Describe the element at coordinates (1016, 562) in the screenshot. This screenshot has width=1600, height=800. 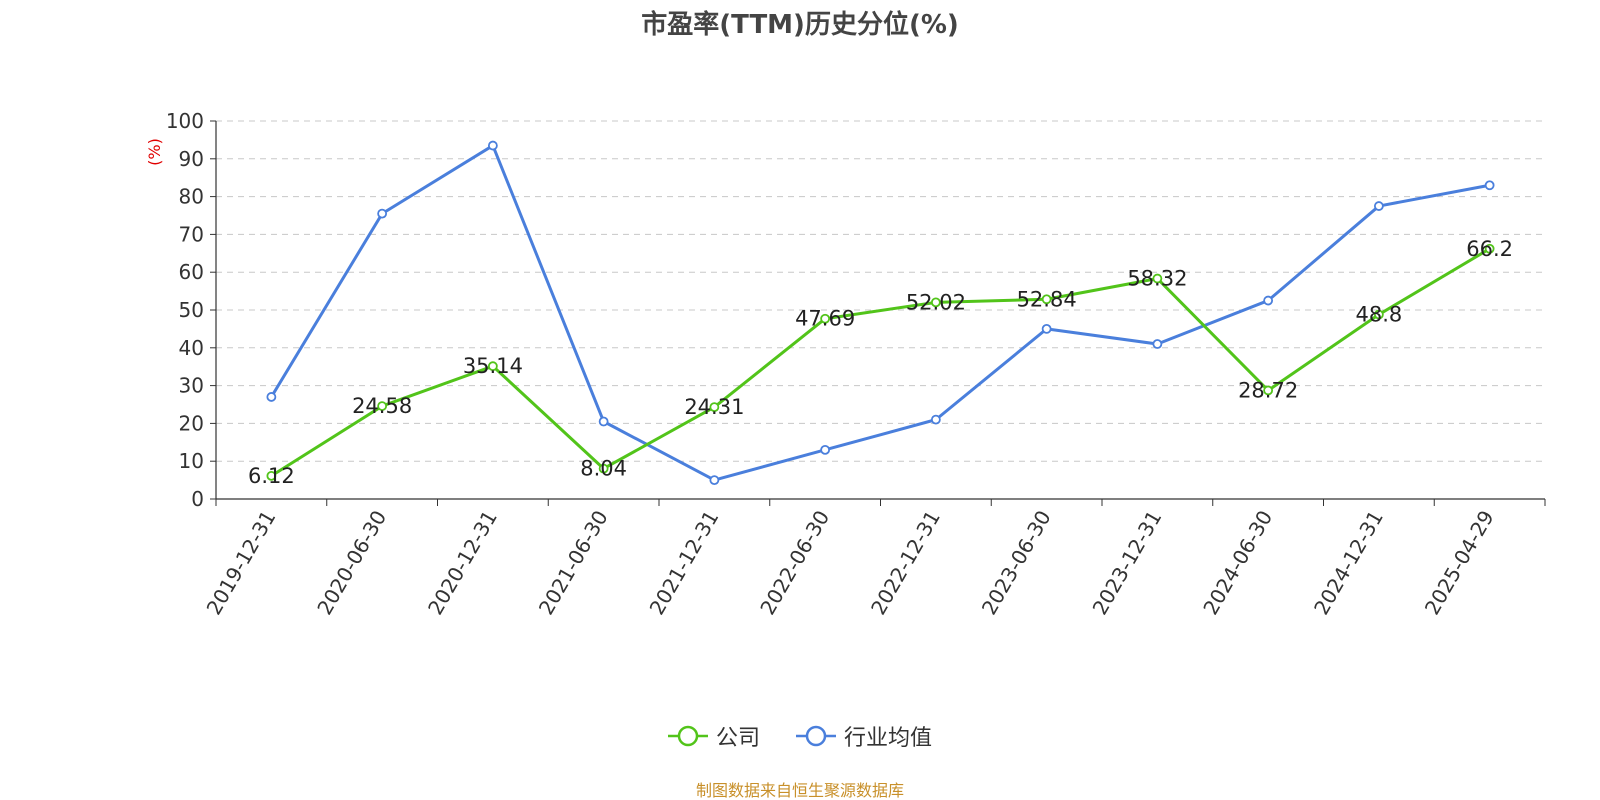
I see `x-tick-label: 2023-06-30` at that location.